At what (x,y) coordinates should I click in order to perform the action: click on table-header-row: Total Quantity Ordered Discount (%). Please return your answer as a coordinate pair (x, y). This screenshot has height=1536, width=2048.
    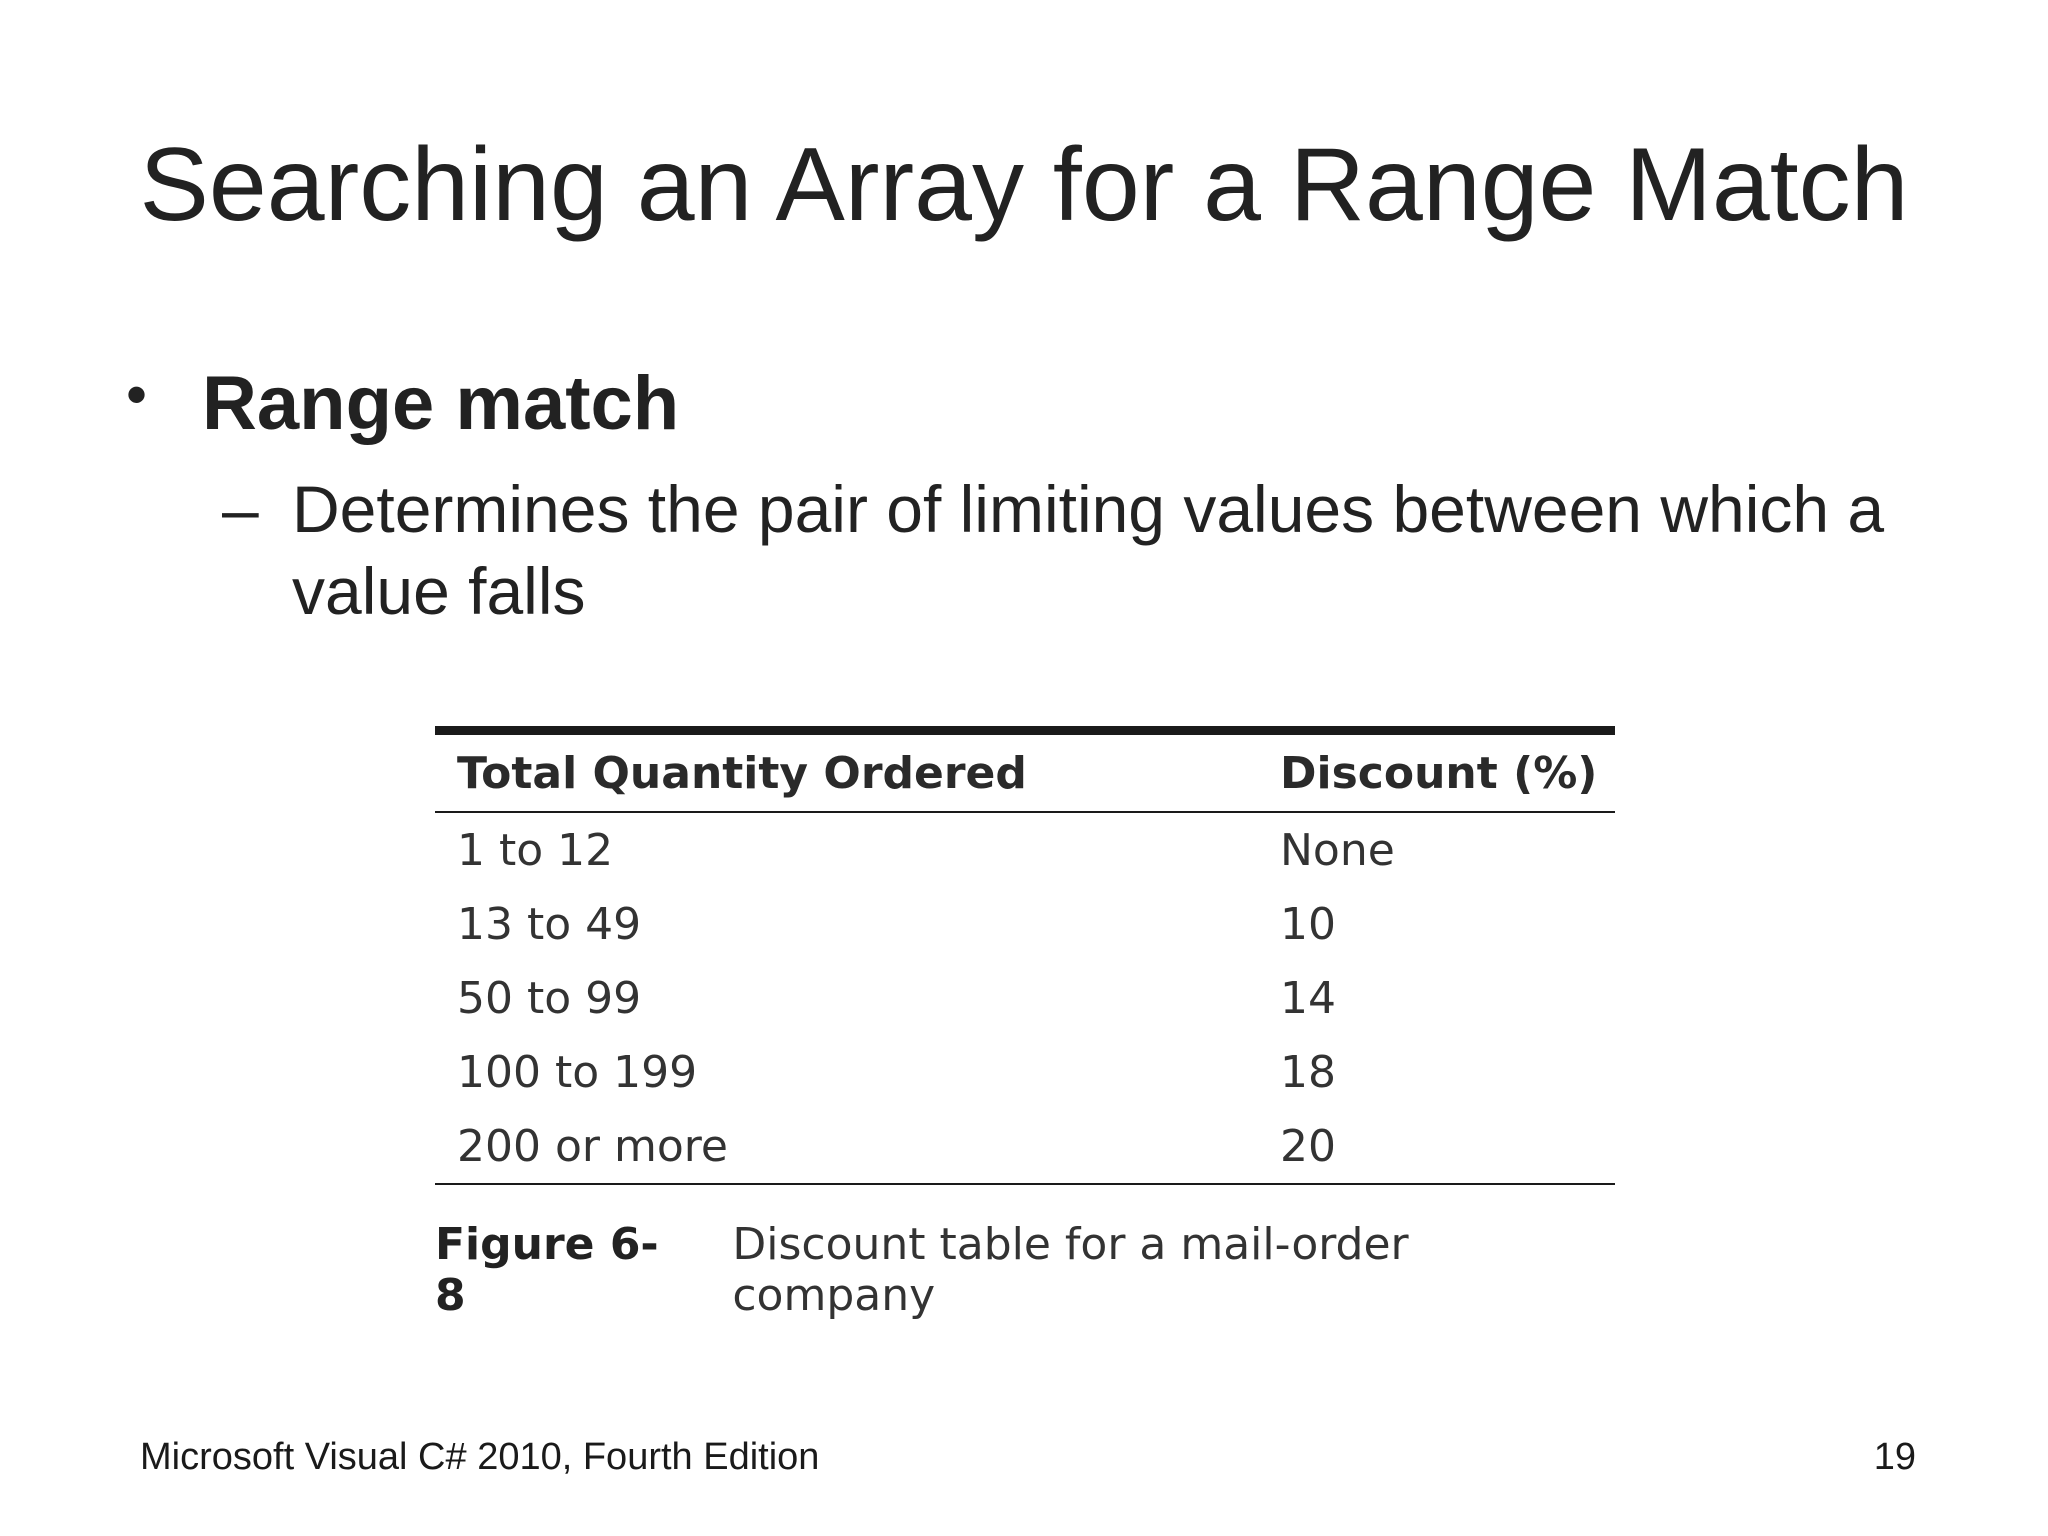
    Looking at the image, I should click on (1025, 774).